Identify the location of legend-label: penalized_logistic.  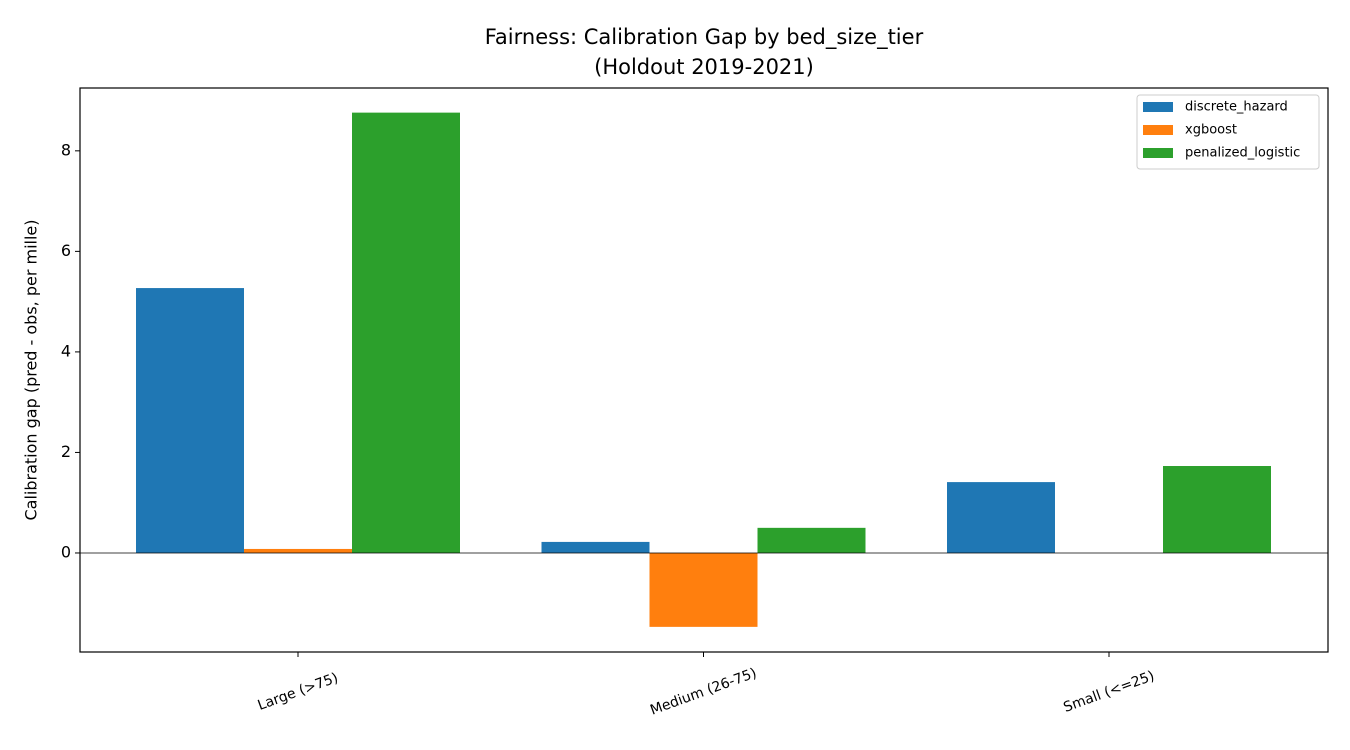
(1242, 153).